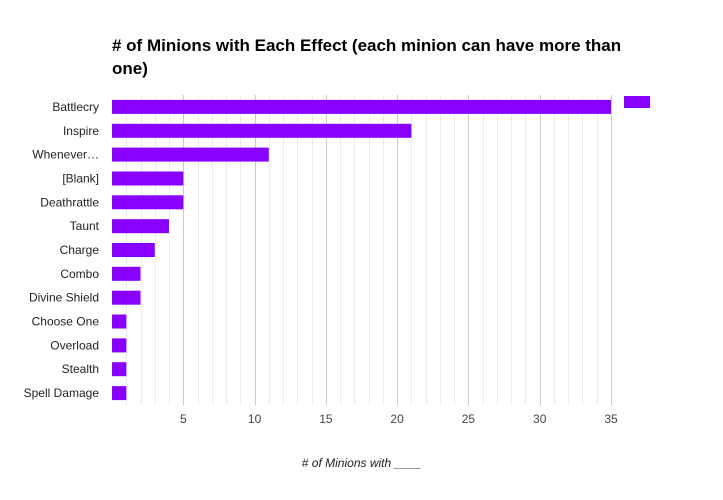 Image resolution: width=723 pixels, height=500 pixels. Describe the element at coordinates (361, 463) in the screenshot. I see `x-axis-label: # of Minions with ____` at that location.